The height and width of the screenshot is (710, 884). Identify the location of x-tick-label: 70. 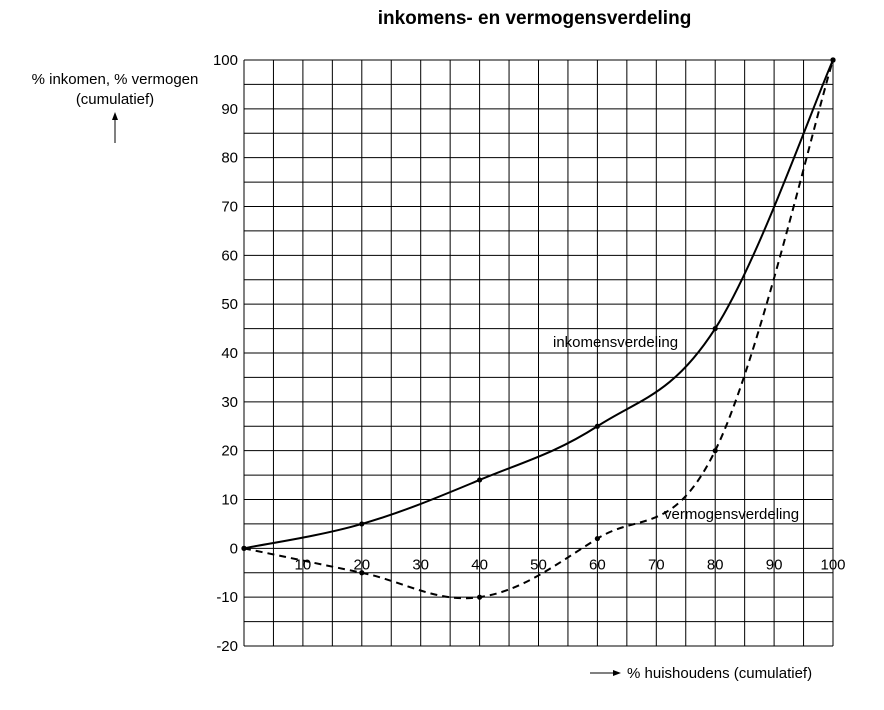
(656, 564).